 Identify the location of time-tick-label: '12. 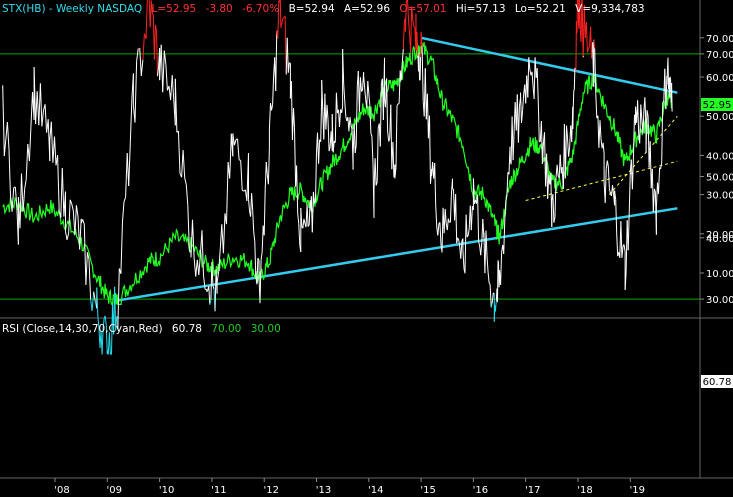
(270, 490).